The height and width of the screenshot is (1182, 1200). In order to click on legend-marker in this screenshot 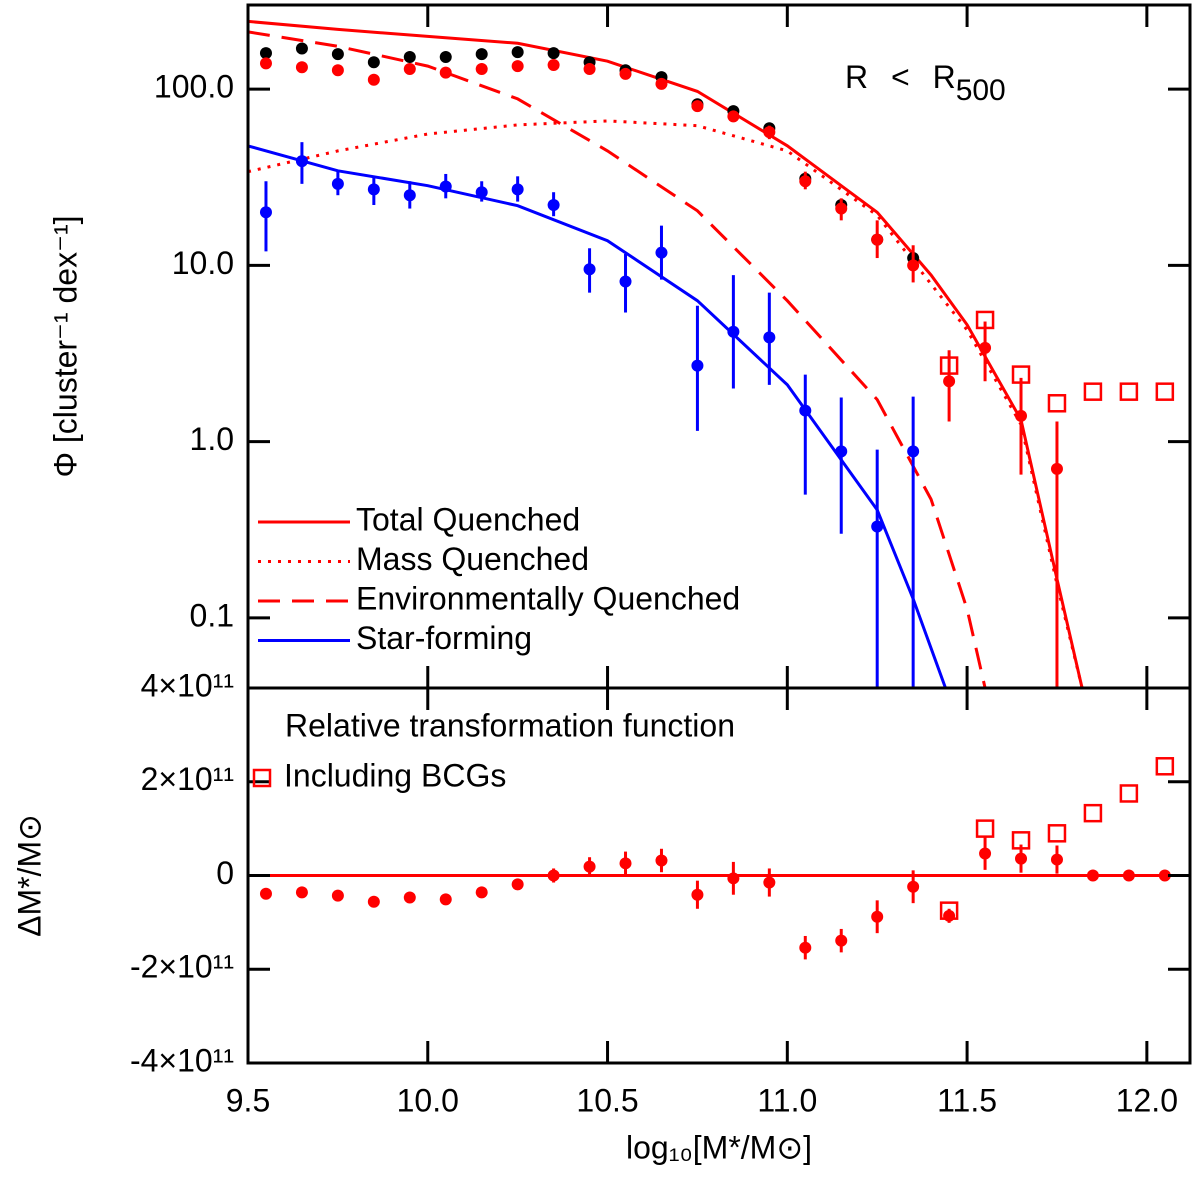, I will do `click(262, 778)`.